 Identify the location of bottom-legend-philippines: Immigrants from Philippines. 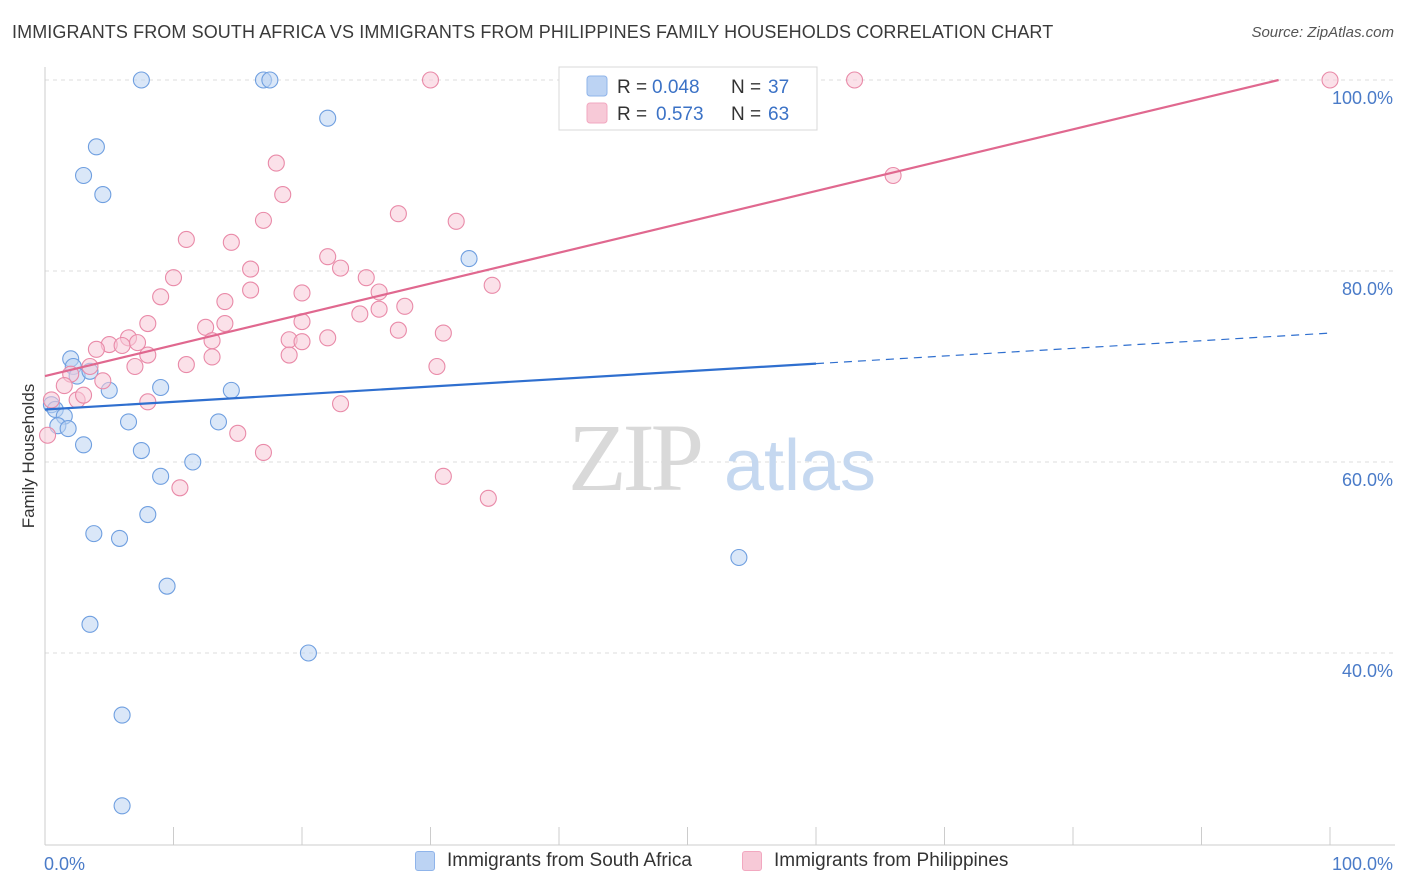
(875, 861).